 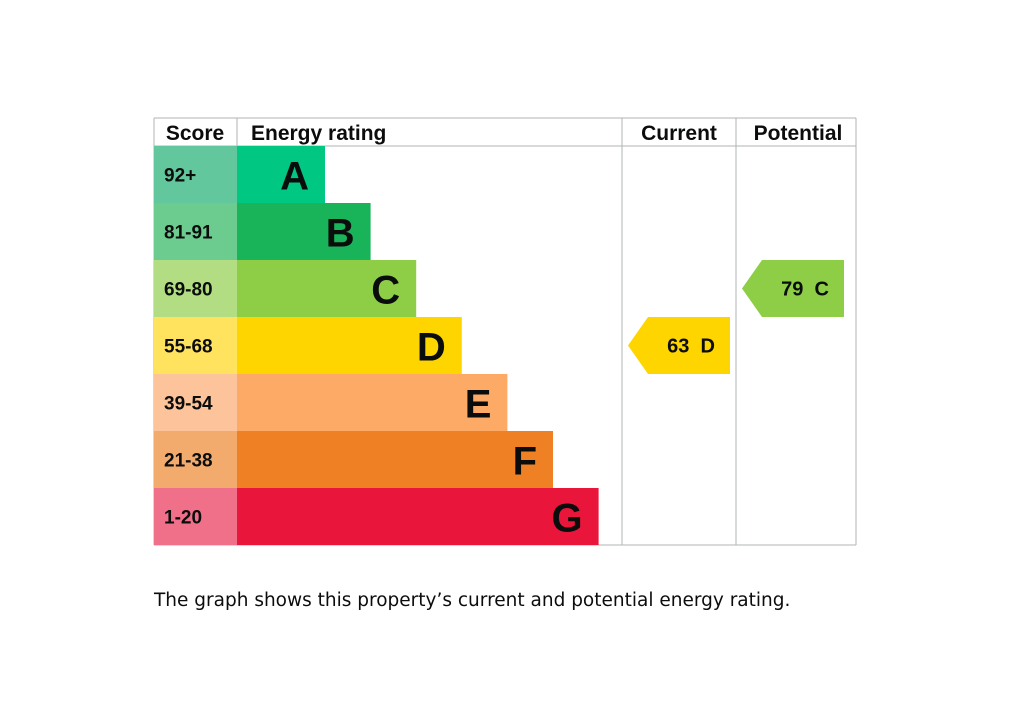 What do you see at coordinates (679, 133) in the screenshot?
I see `header-current: Current` at bounding box center [679, 133].